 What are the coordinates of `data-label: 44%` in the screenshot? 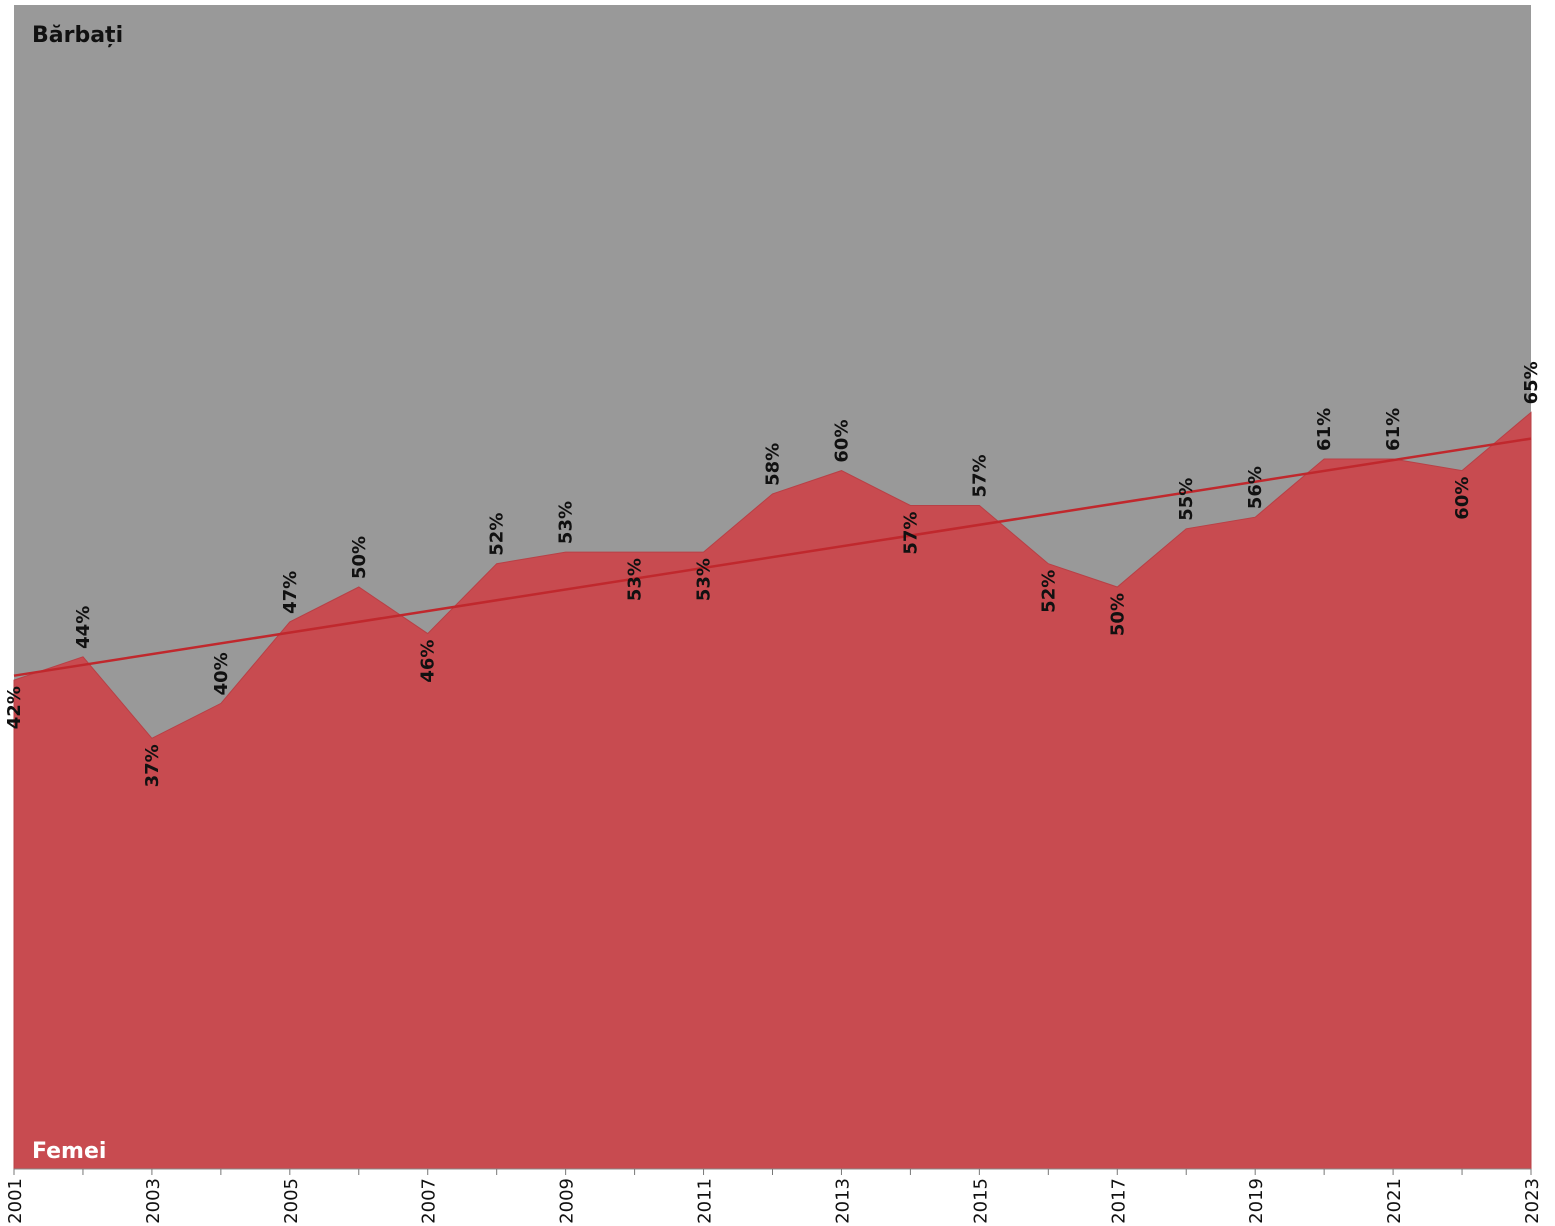 It's located at (83, 627).